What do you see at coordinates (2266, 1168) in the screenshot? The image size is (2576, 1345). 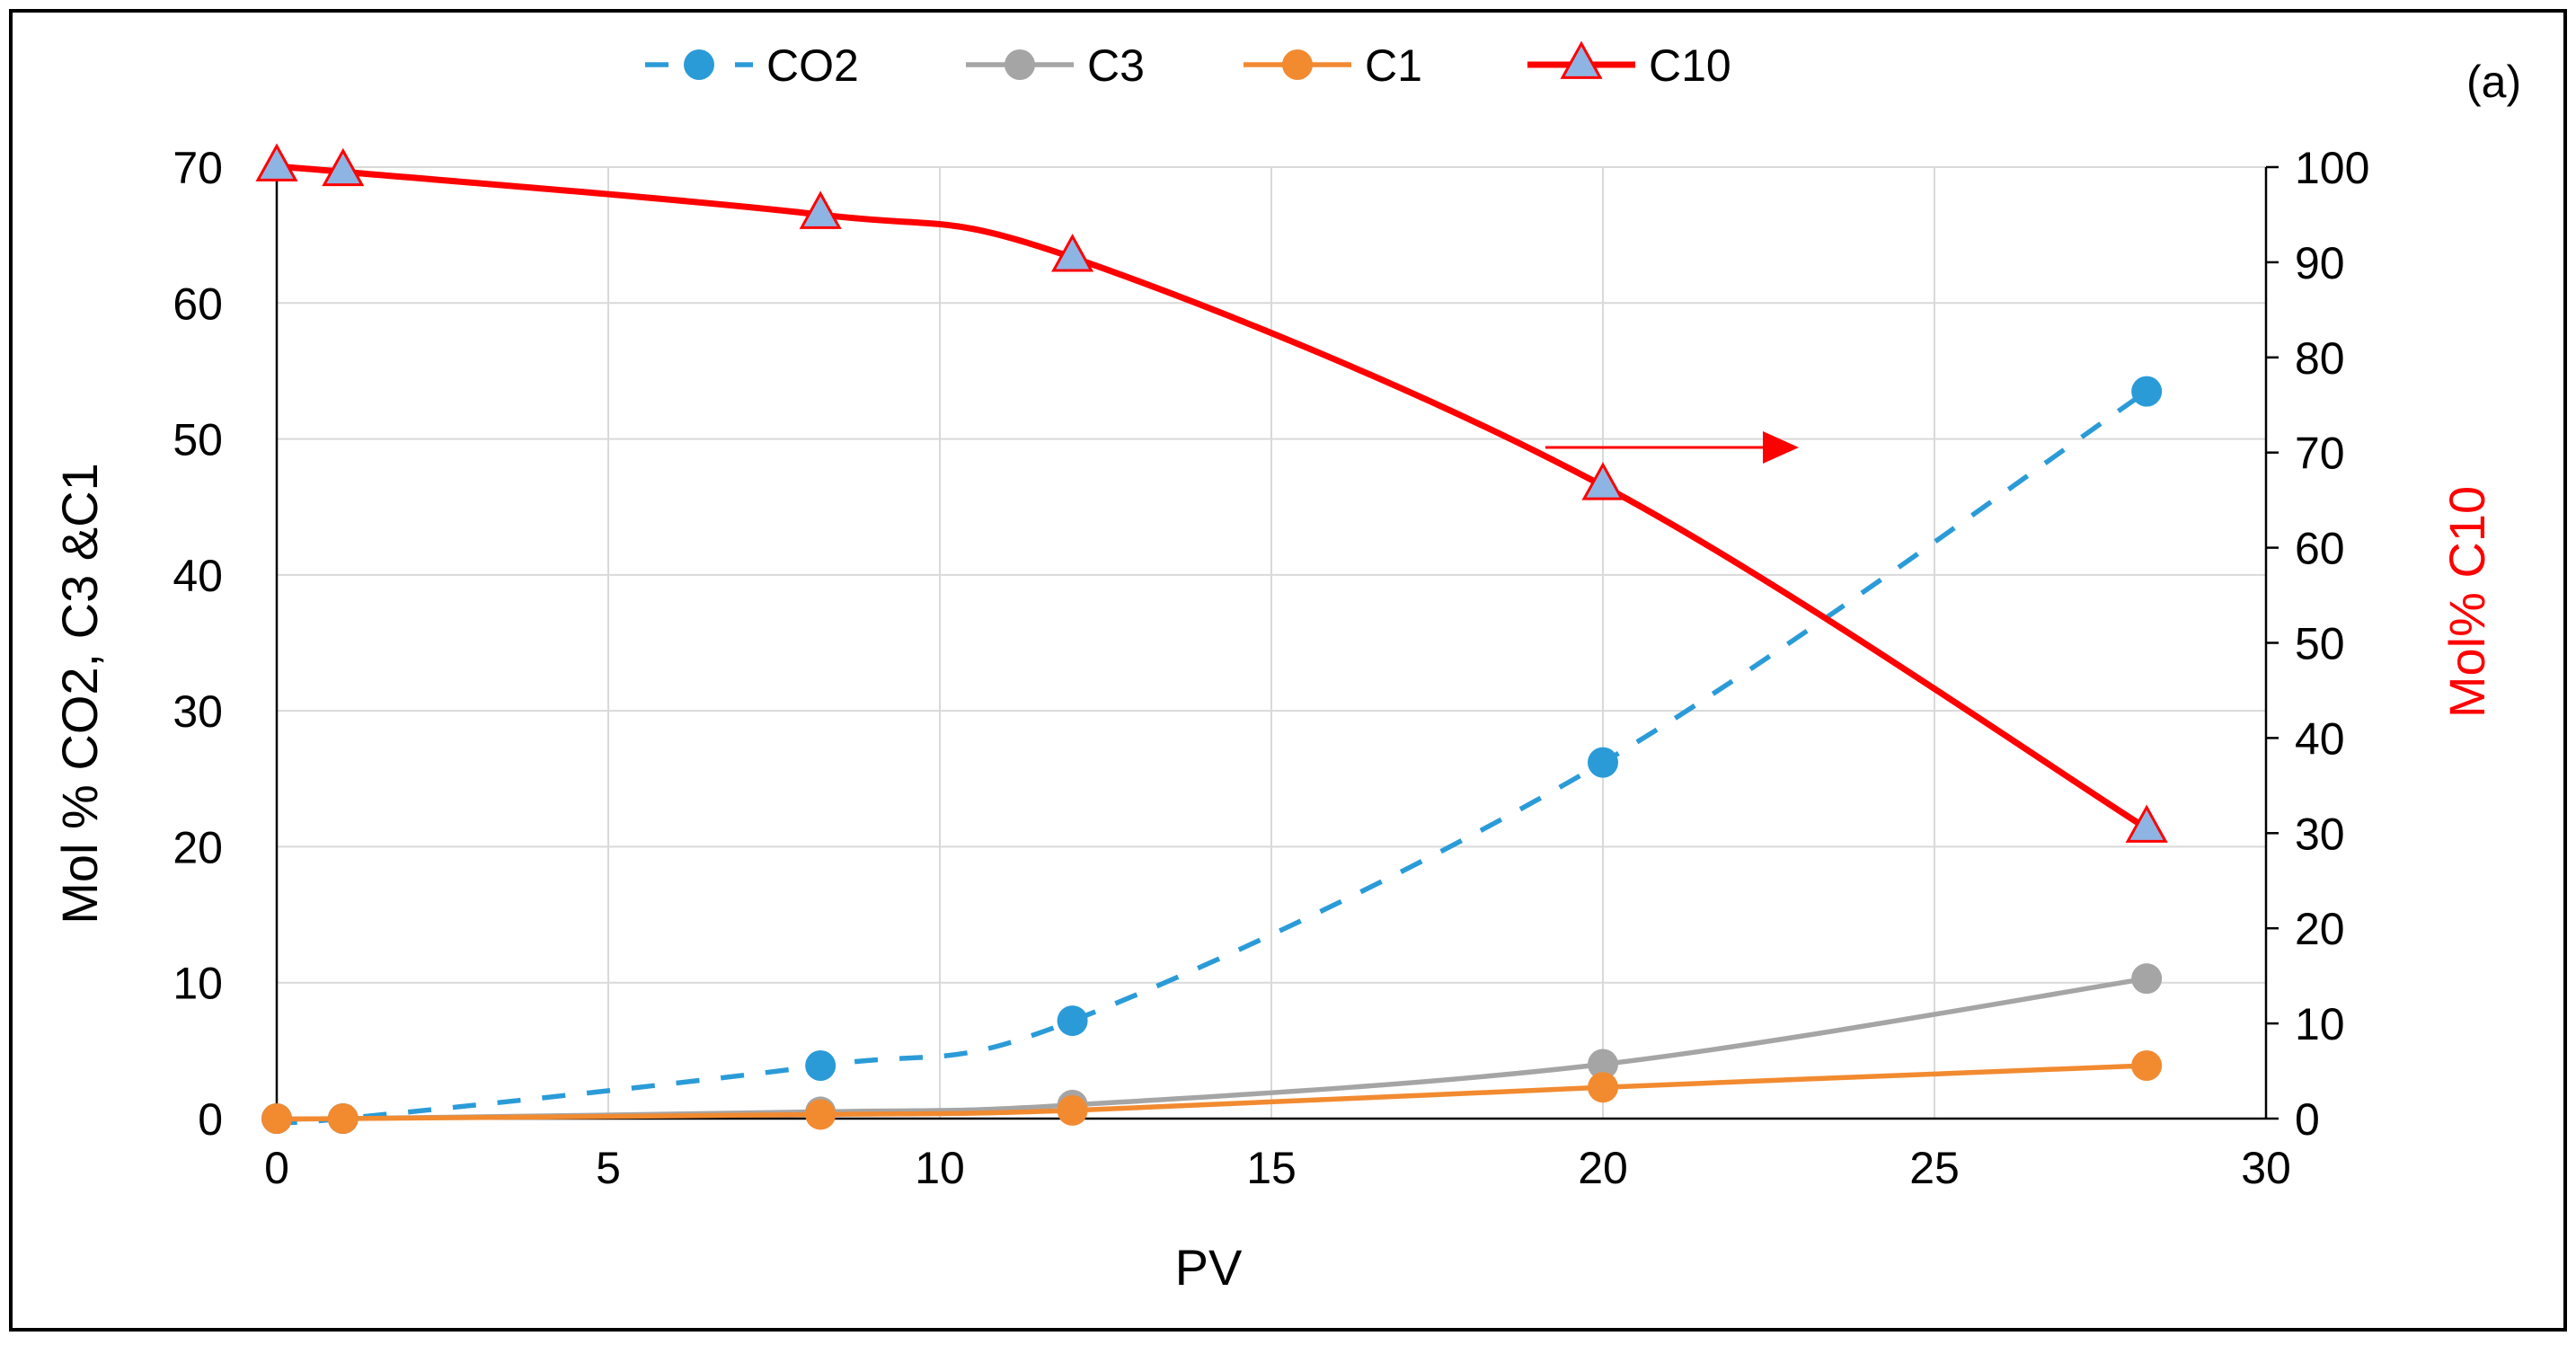 I see `x-tick-label: 30` at bounding box center [2266, 1168].